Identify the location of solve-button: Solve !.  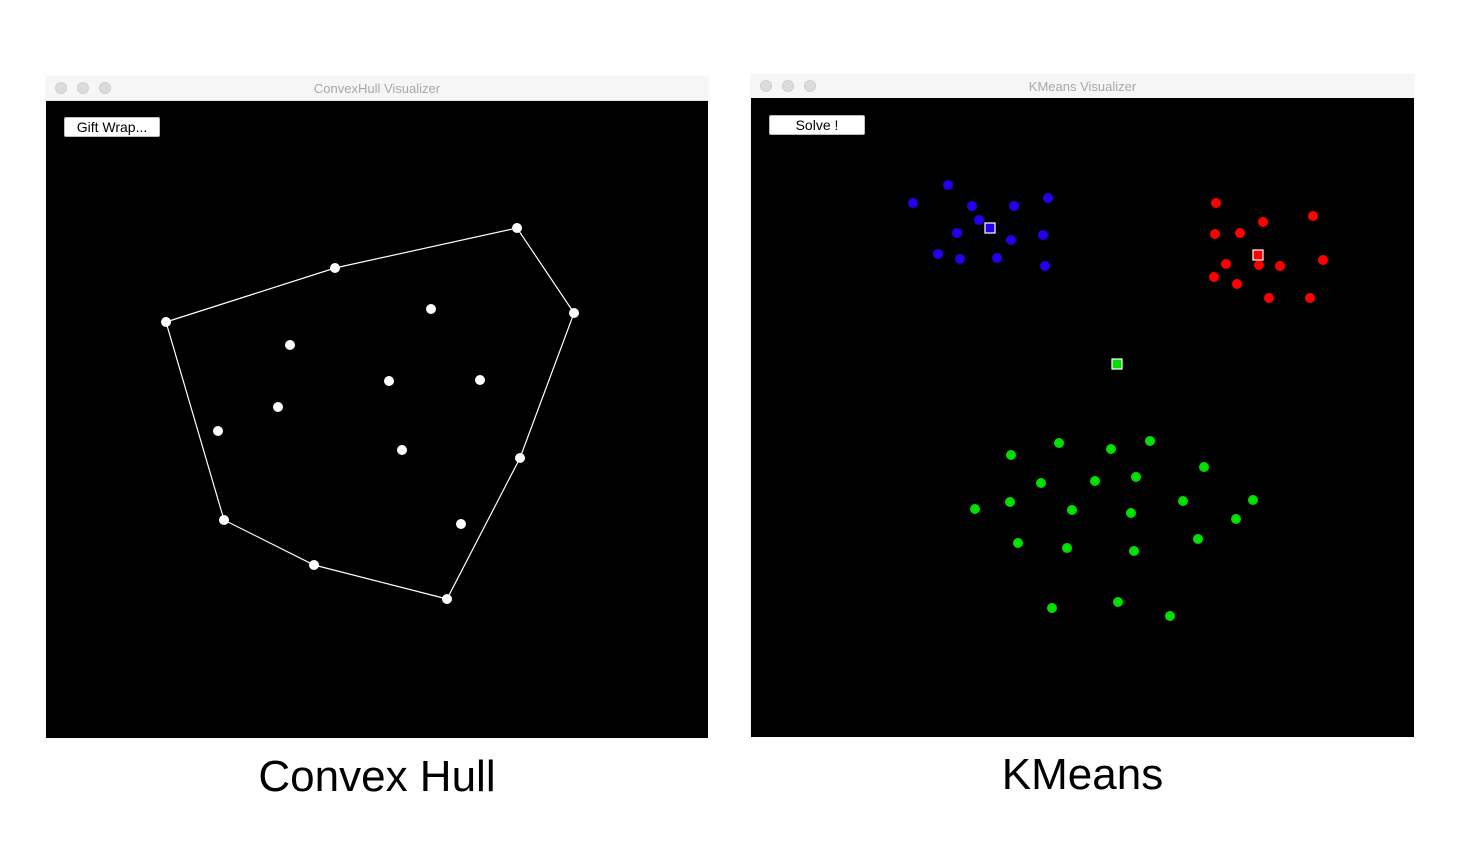
(817, 125).